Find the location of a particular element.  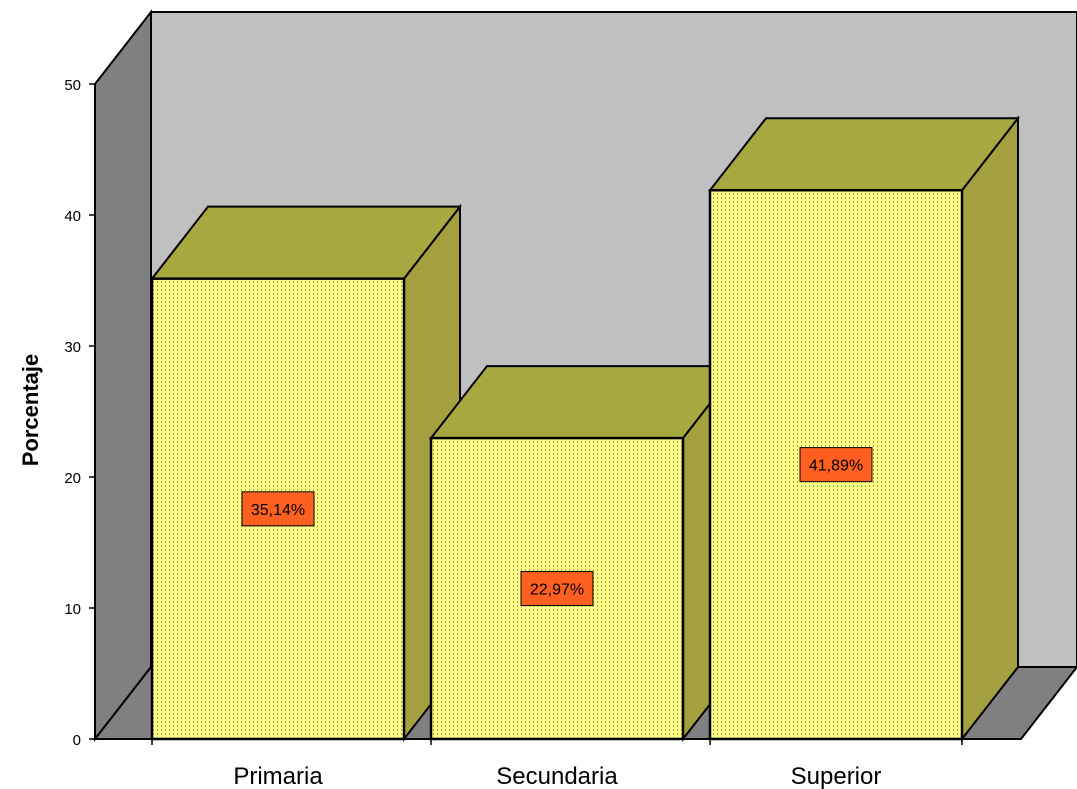

y-tick-label: 30 is located at coordinates (72, 347).